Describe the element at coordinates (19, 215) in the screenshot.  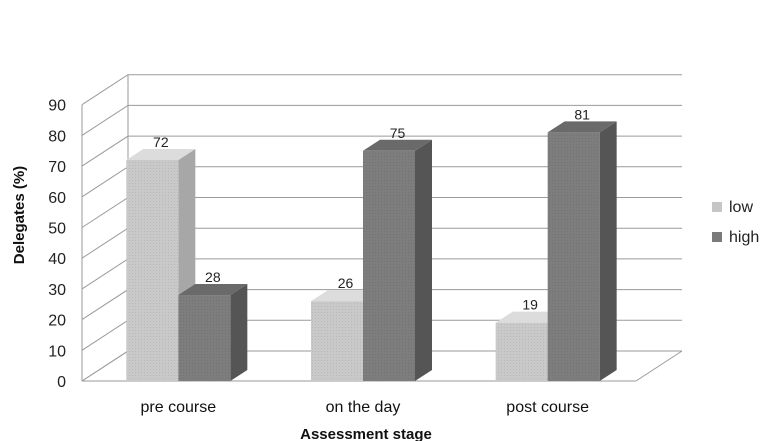
I see `y-axis-title: Delegates (%)` at that location.